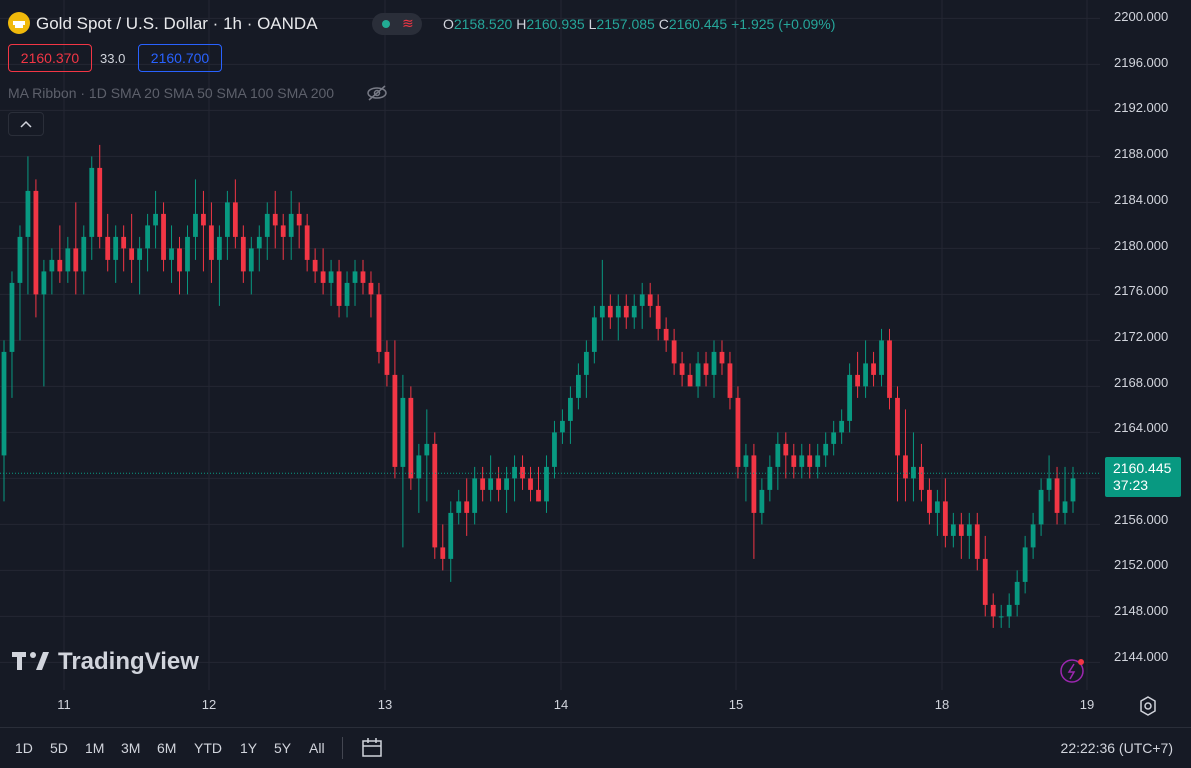 Image resolution: width=1191 pixels, height=768 pixels. Describe the element at coordinates (177, 23) in the screenshot. I see `symbol-title: Gold Spot / U.S. Dollar · 1h · OANDA` at that location.